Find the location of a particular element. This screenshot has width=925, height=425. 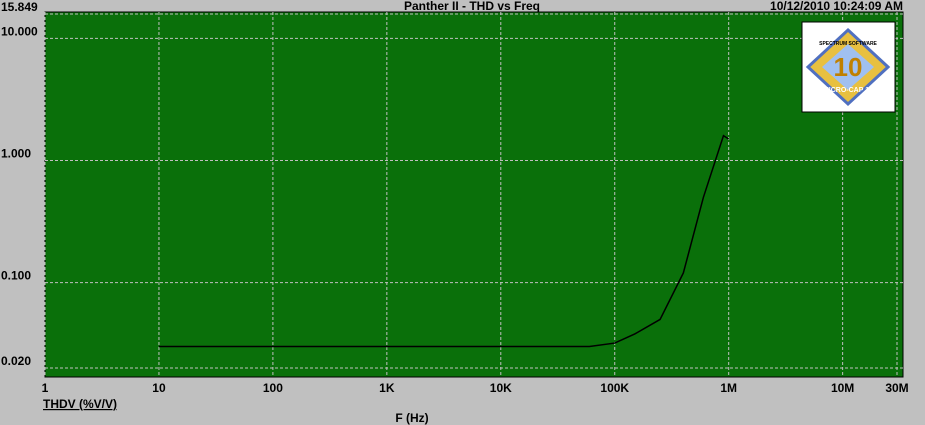

x-tick-label: 10K is located at coordinates (501, 388).